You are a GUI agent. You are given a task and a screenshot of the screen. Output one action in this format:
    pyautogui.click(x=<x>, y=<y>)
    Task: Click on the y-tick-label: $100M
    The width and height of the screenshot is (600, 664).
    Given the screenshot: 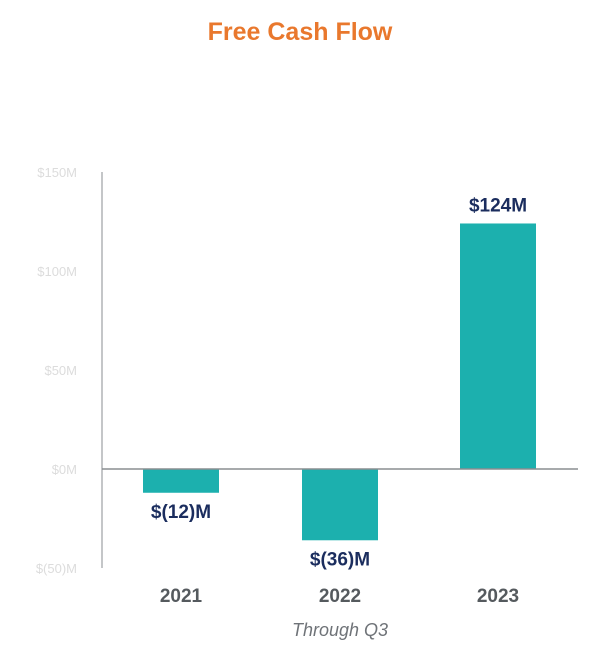 What is the action you would take?
    pyautogui.click(x=57, y=271)
    